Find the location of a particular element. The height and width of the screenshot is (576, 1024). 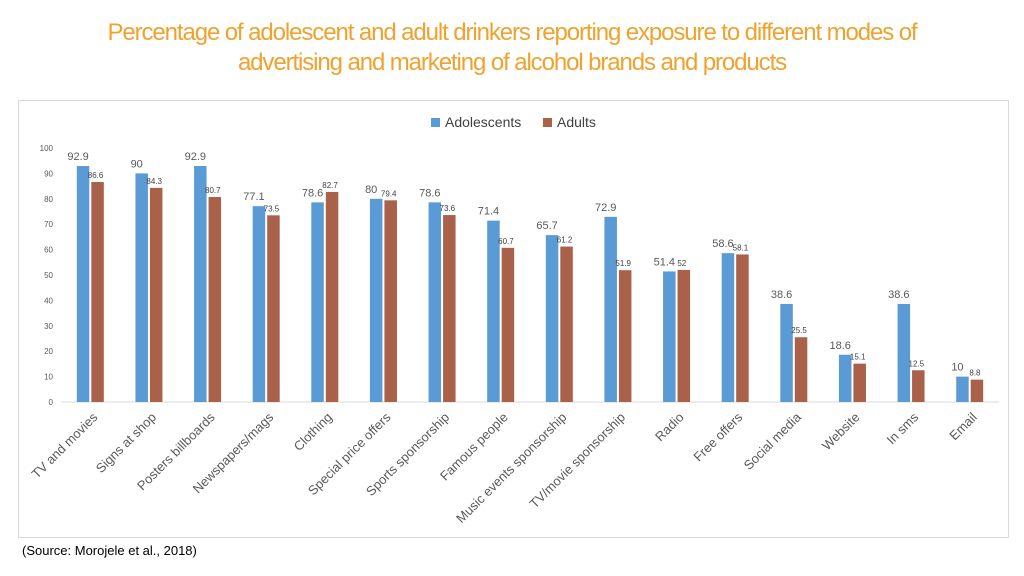

data-label-adults: 58.1 is located at coordinates (741, 247).